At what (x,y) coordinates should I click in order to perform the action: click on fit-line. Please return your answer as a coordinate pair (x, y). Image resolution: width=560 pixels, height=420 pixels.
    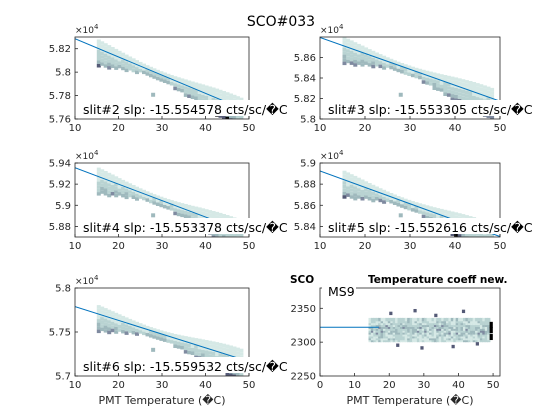
    Looking at the image, I should click on (410, 69).